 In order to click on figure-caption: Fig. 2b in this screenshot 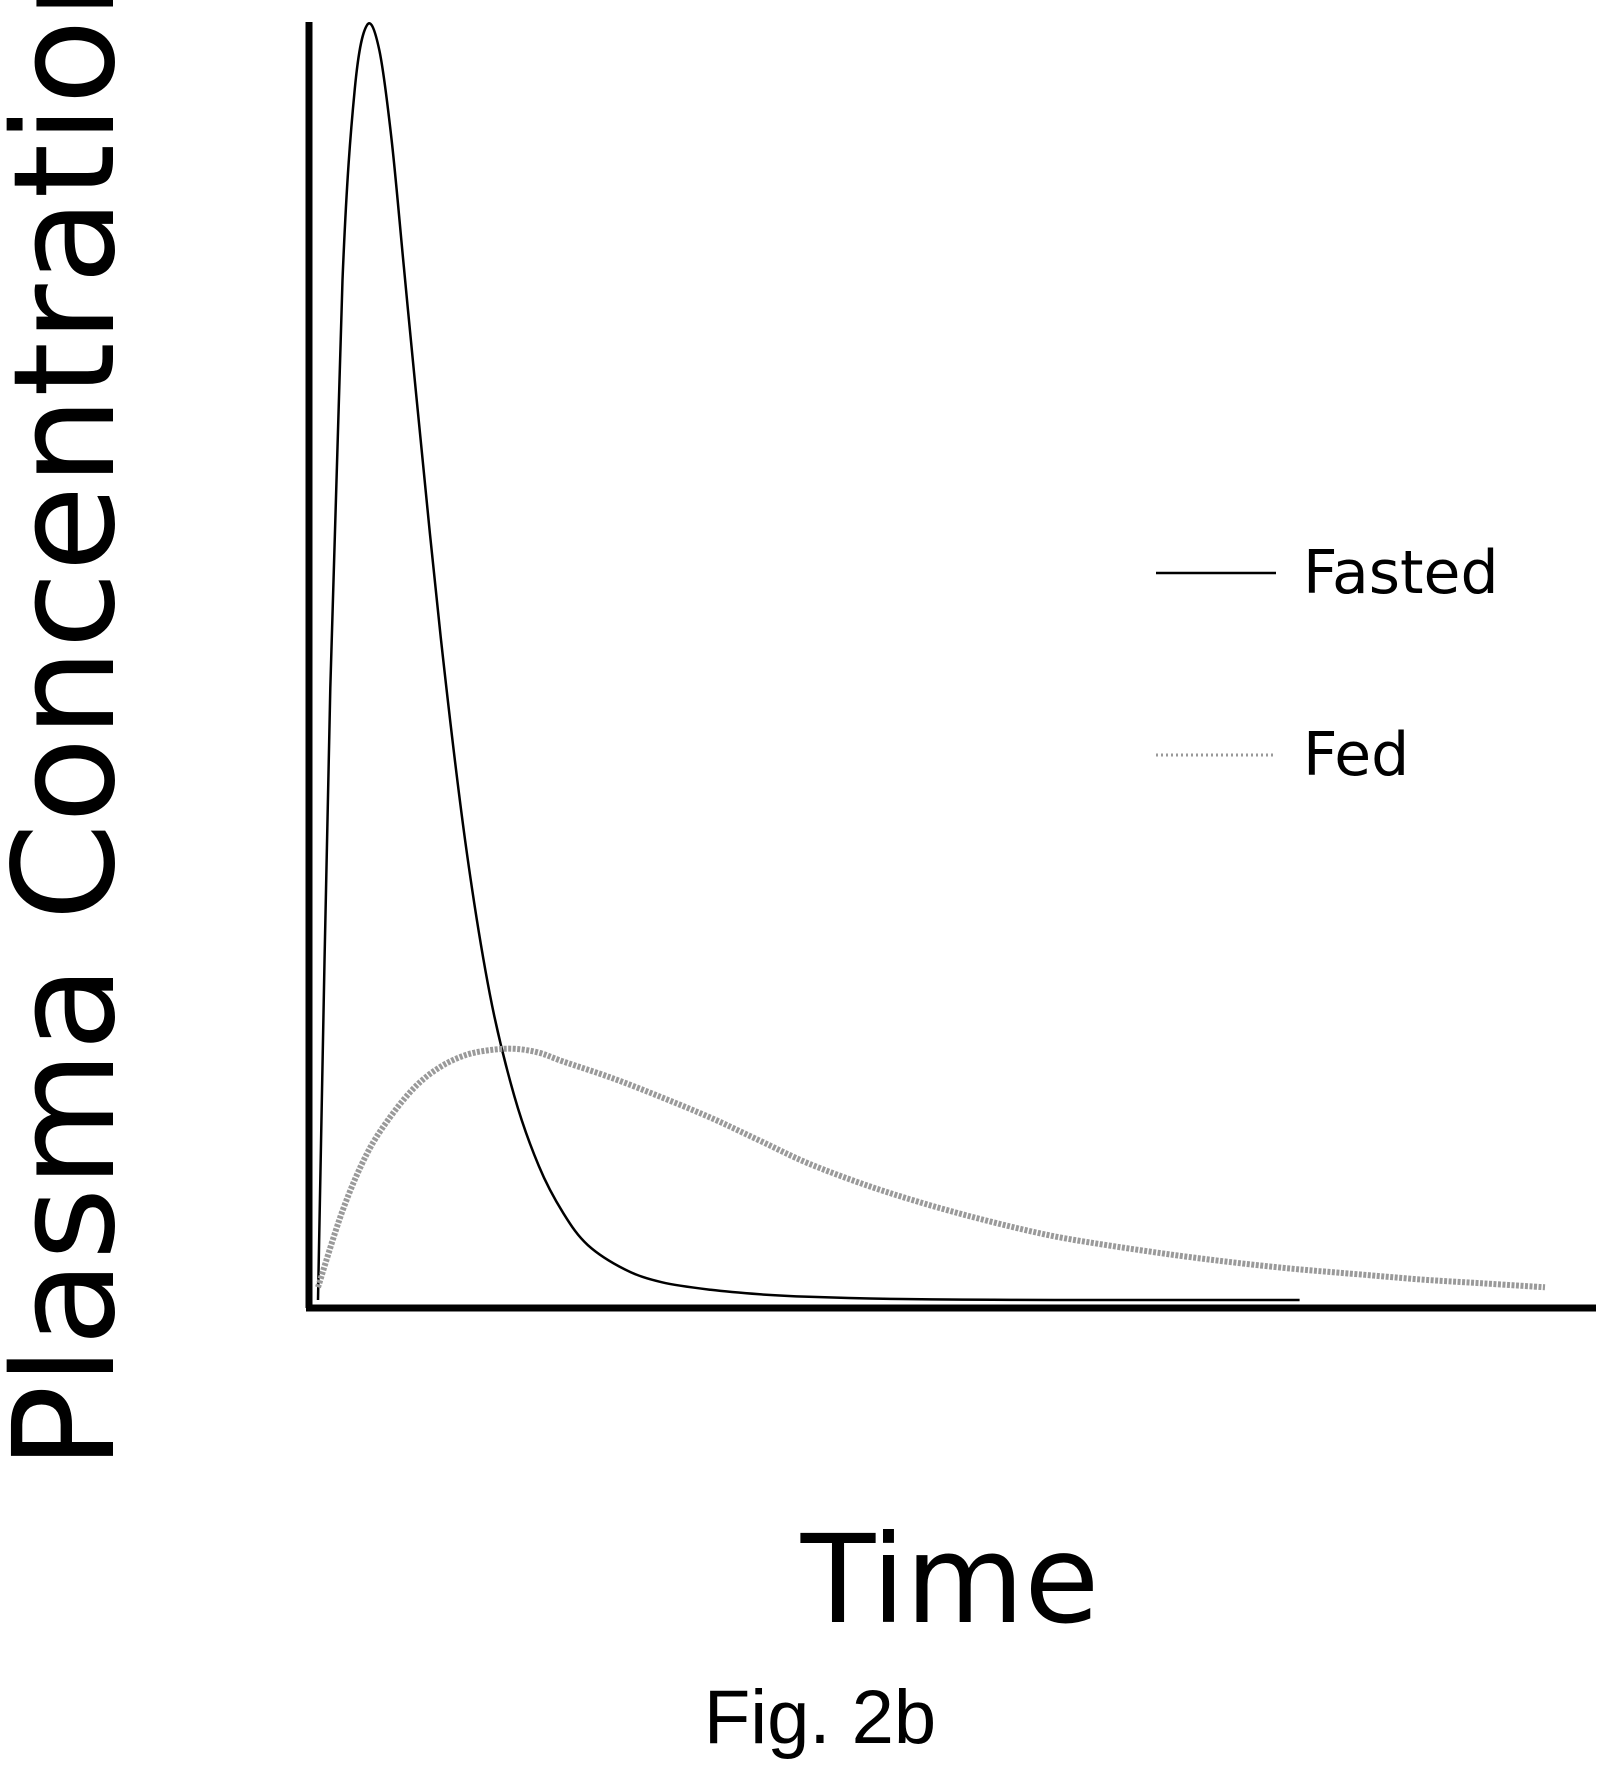, I will do `click(820, 1717)`.